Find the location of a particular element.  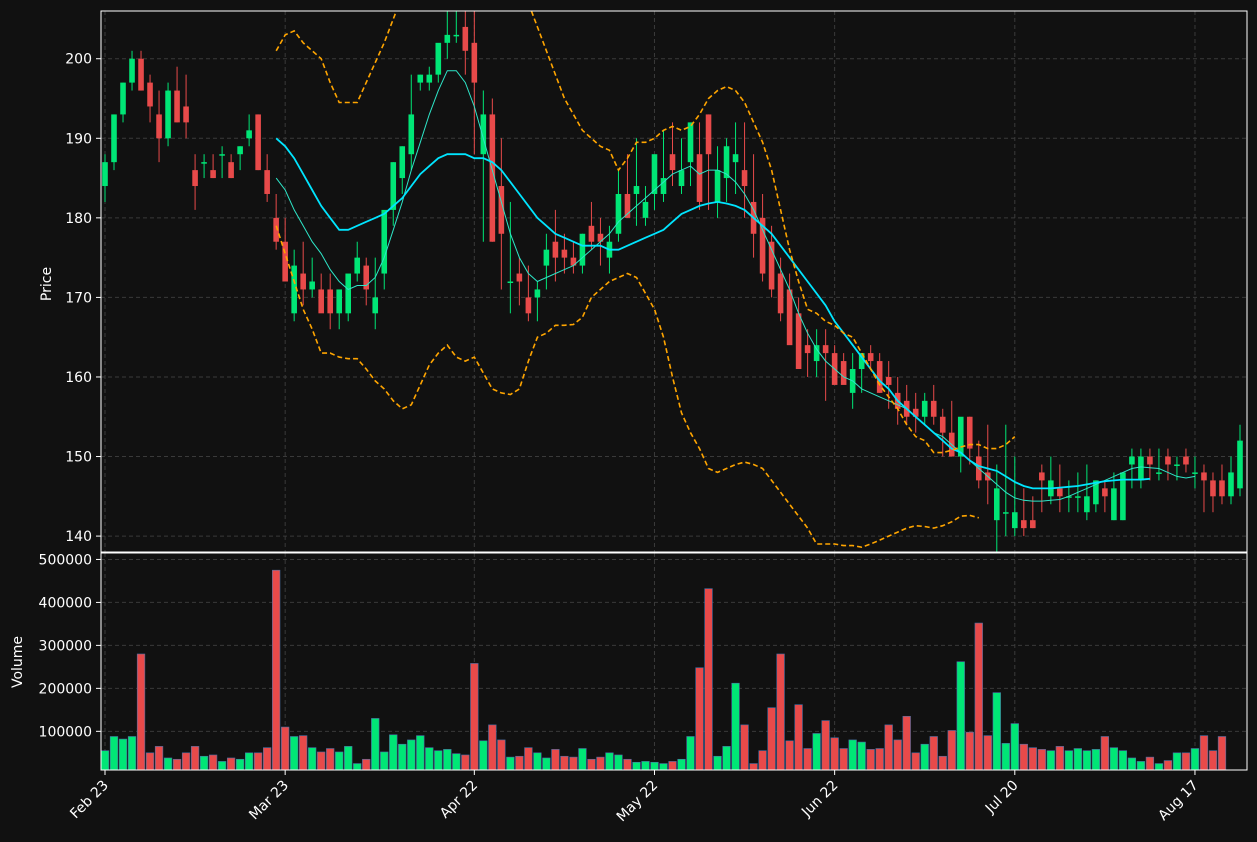

price-y-axis: 140 150 160 170 180 190 200 is located at coordinates (83, 298).